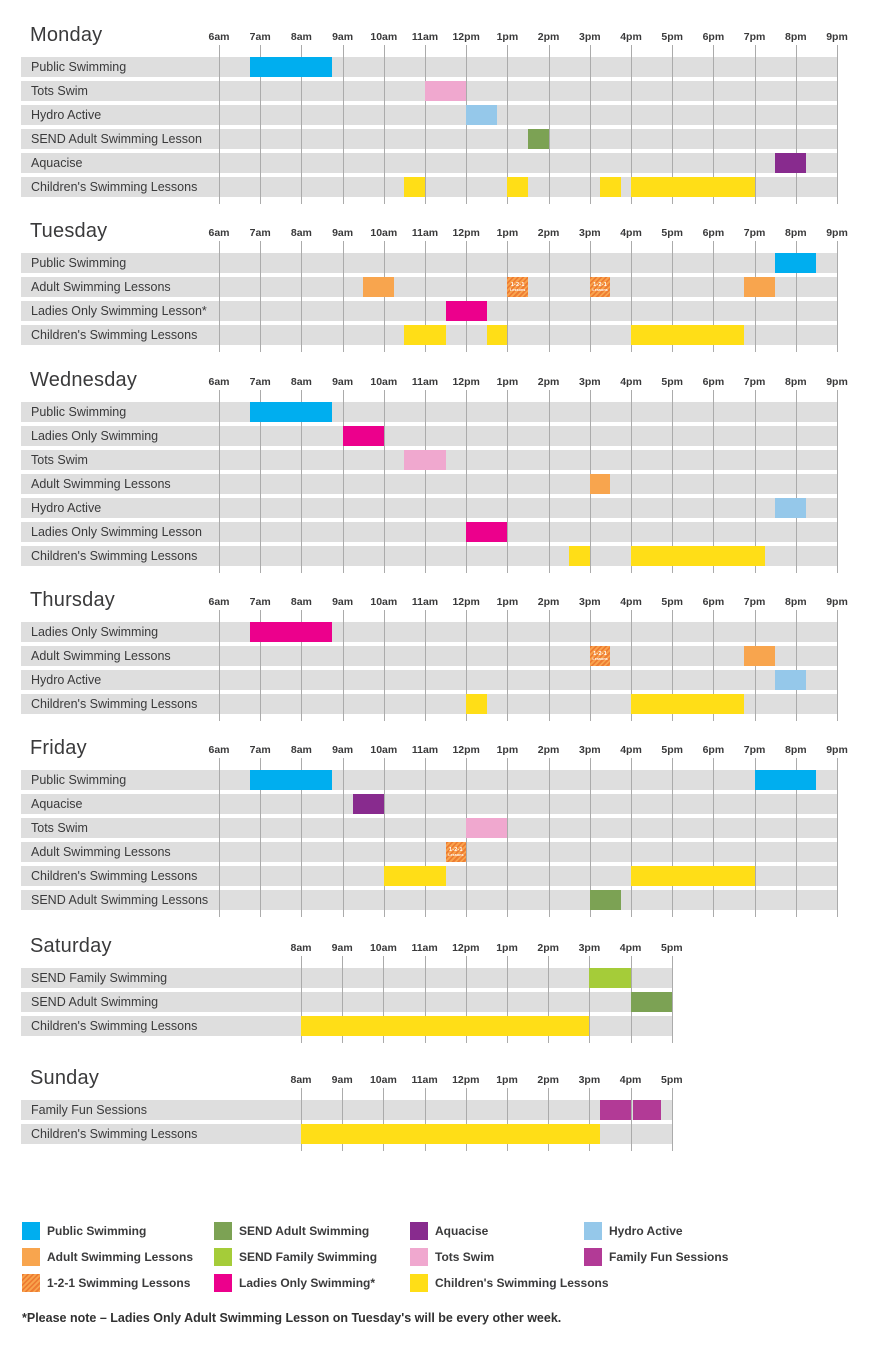 This screenshot has height=1364, width=877. Describe the element at coordinates (31, 1283) in the screenshot. I see `legend-swatch-one_to_one` at that location.